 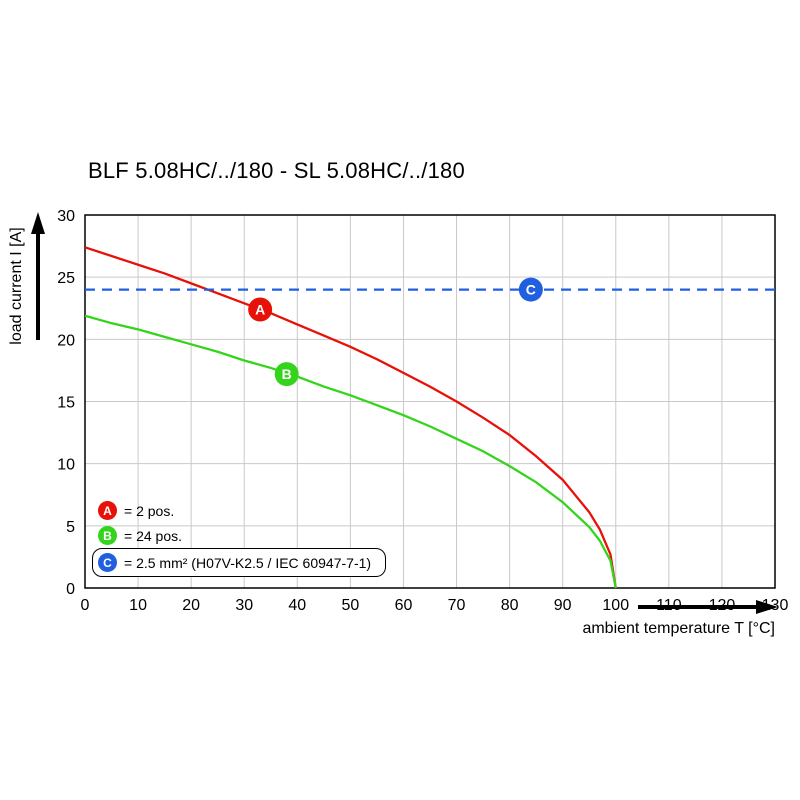 What do you see at coordinates (107, 535) in the screenshot?
I see `legend-marker-b-icon: B` at bounding box center [107, 535].